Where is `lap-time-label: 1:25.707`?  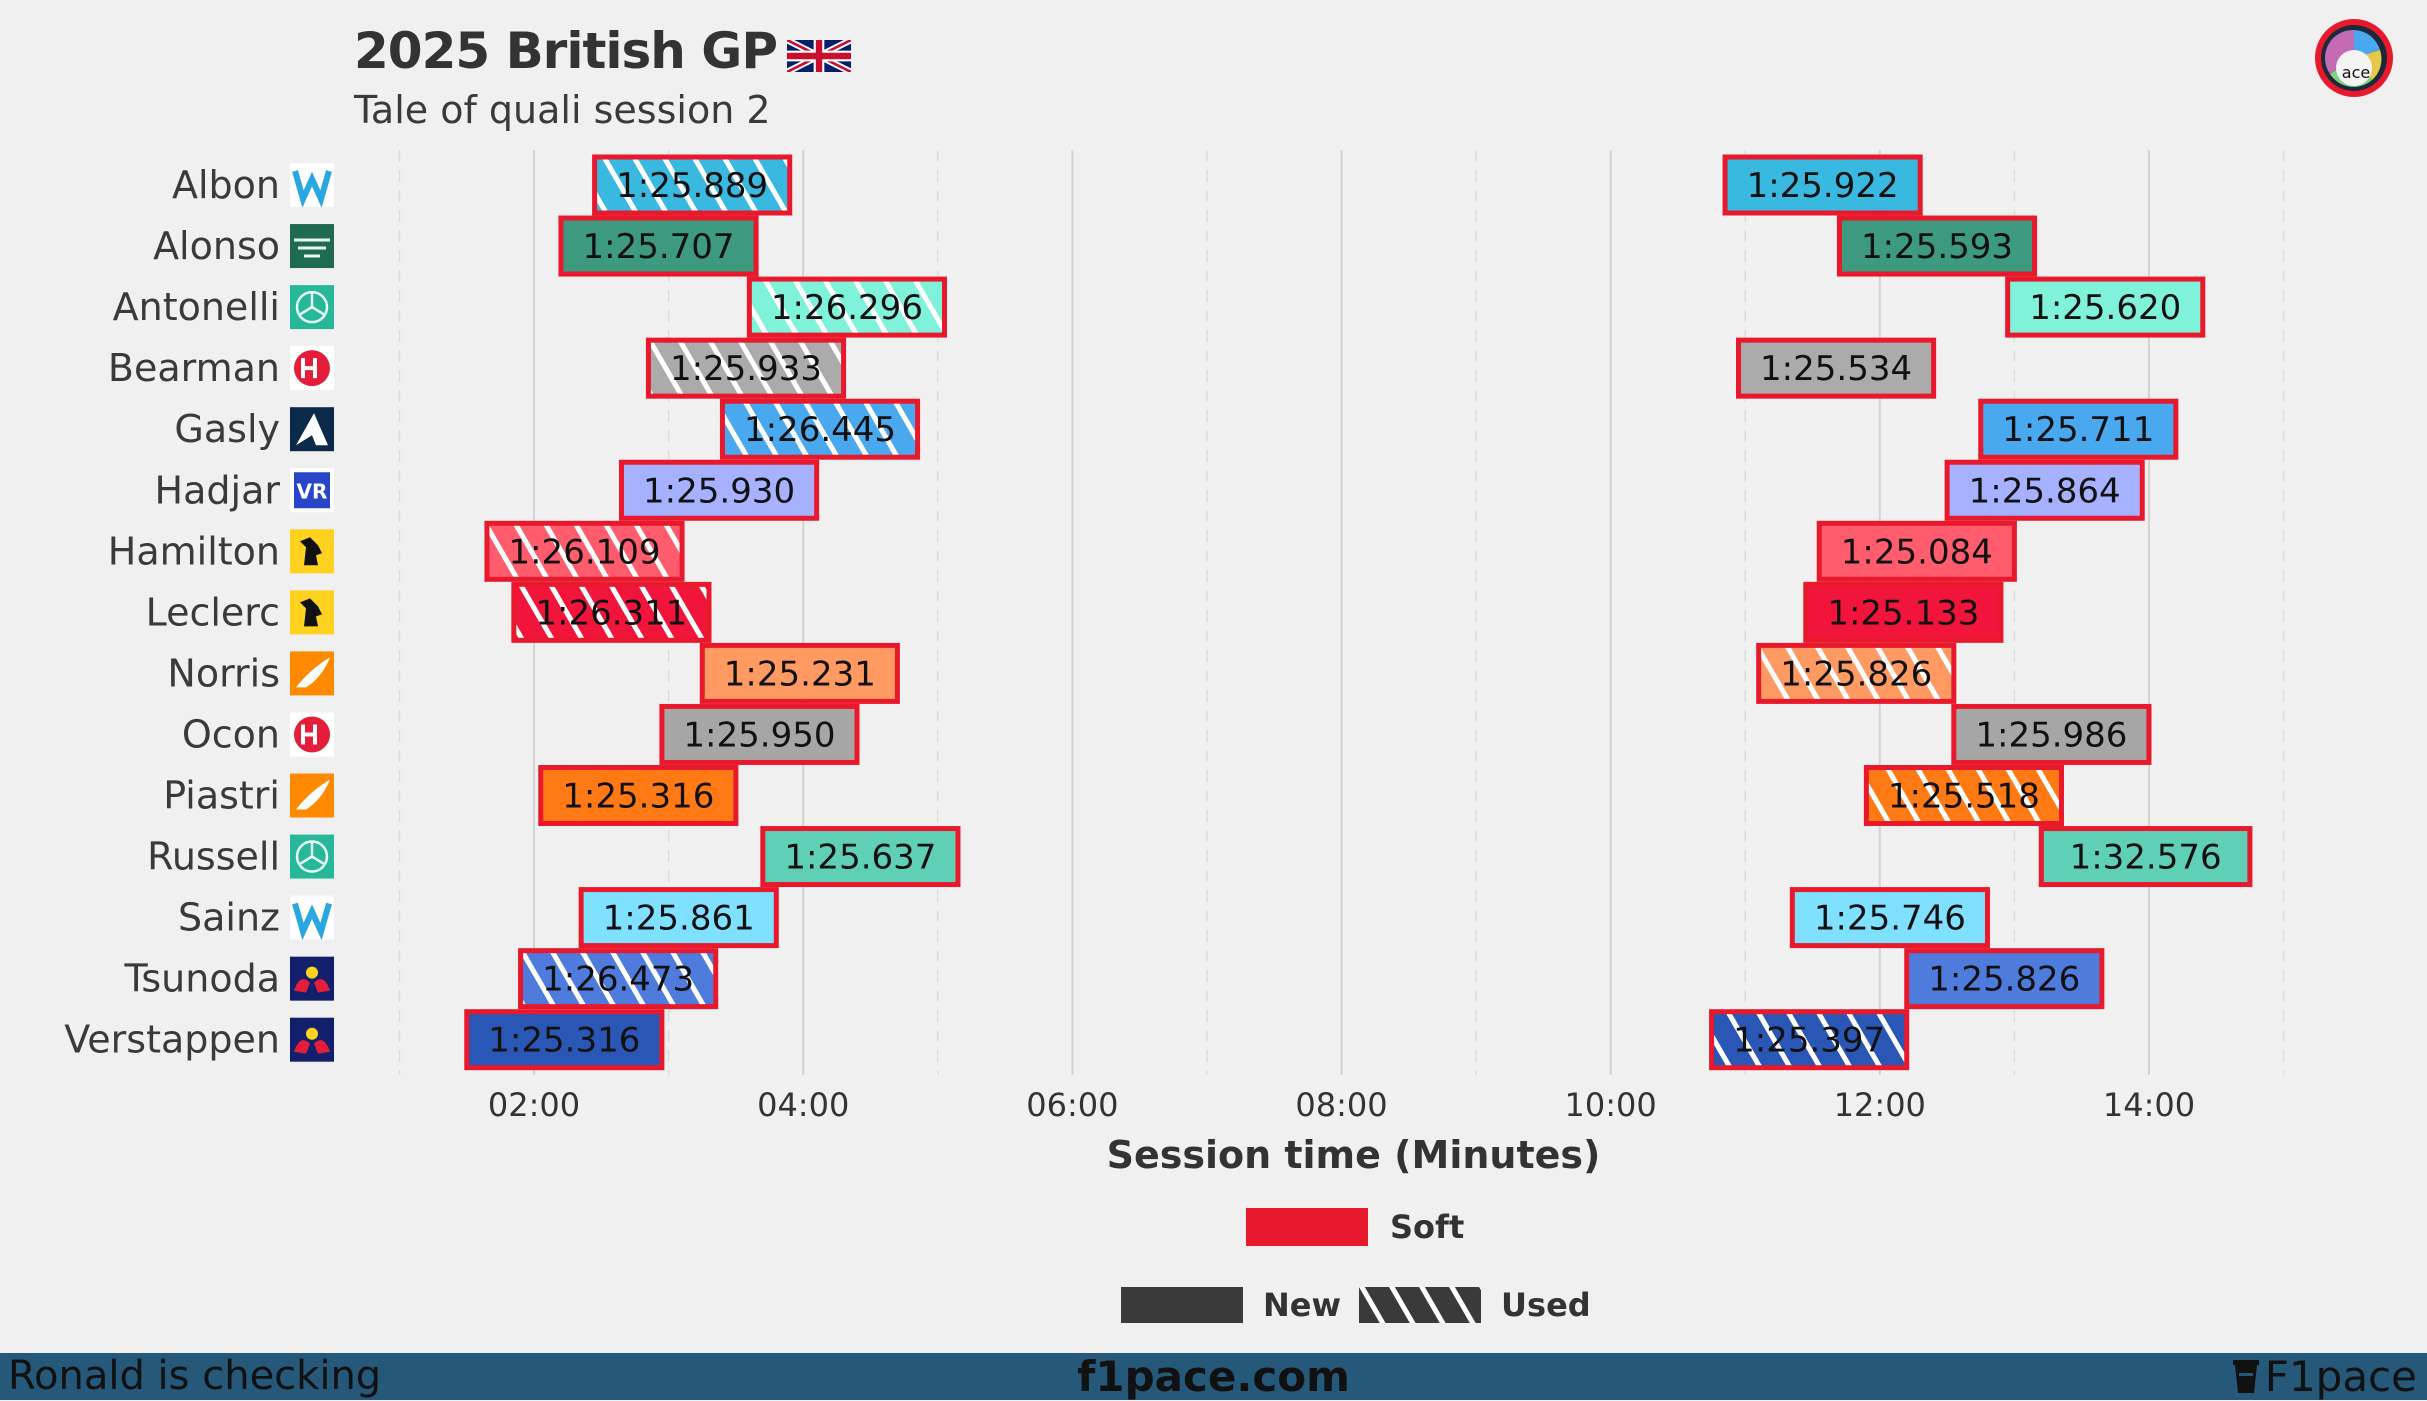
lap-time-label: 1:25.707 is located at coordinates (658, 247).